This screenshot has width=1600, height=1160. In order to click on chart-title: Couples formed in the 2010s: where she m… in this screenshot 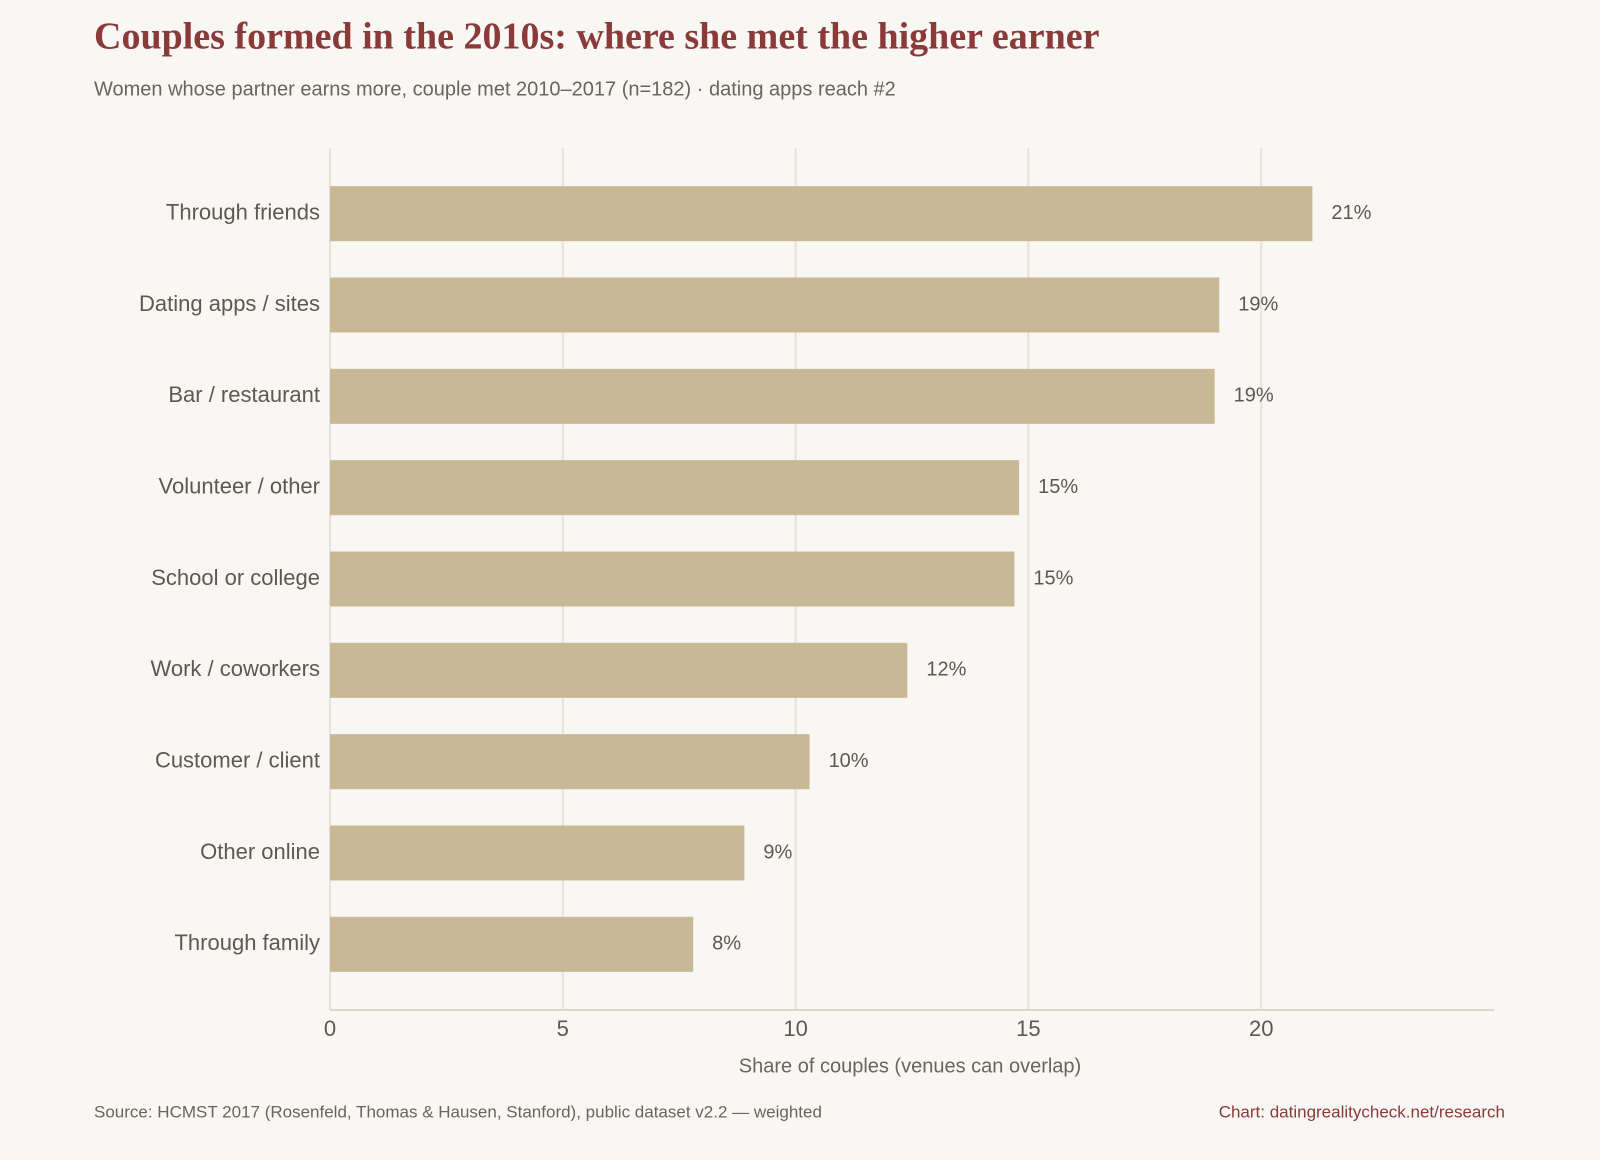, I will do `click(597, 37)`.